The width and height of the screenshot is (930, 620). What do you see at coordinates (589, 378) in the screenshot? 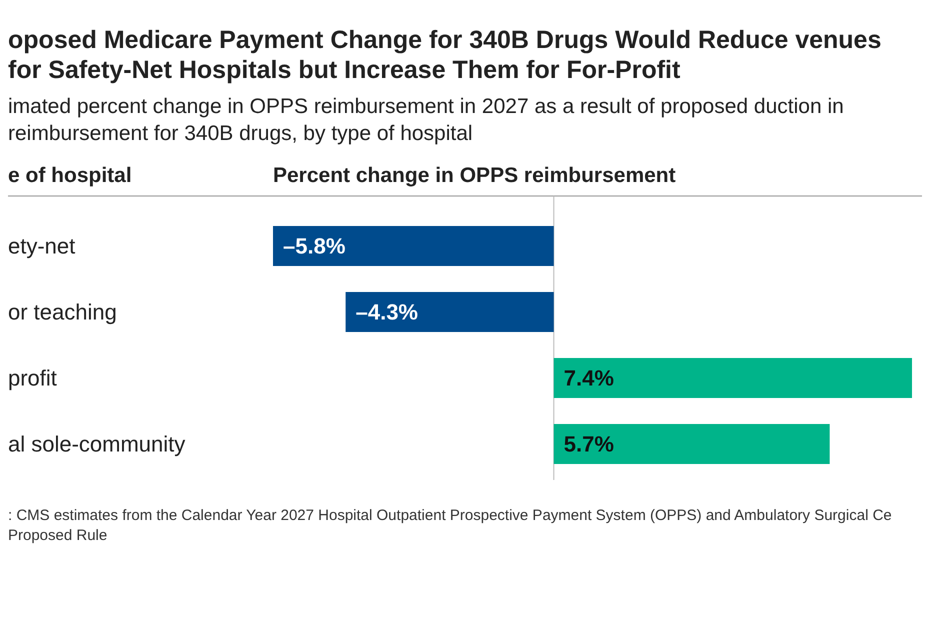
I see `data-label: 7.4%` at bounding box center [589, 378].